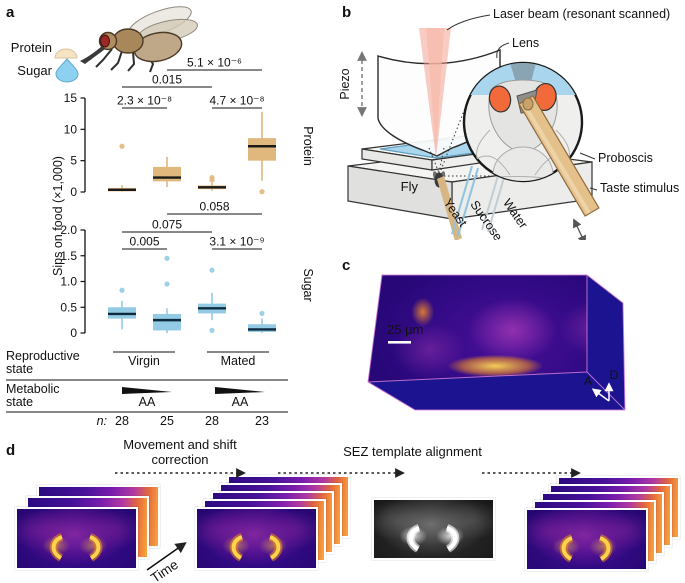  What do you see at coordinates (468, 22) in the screenshot?
I see `laser-leader-line` at bounding box center [468, 22].